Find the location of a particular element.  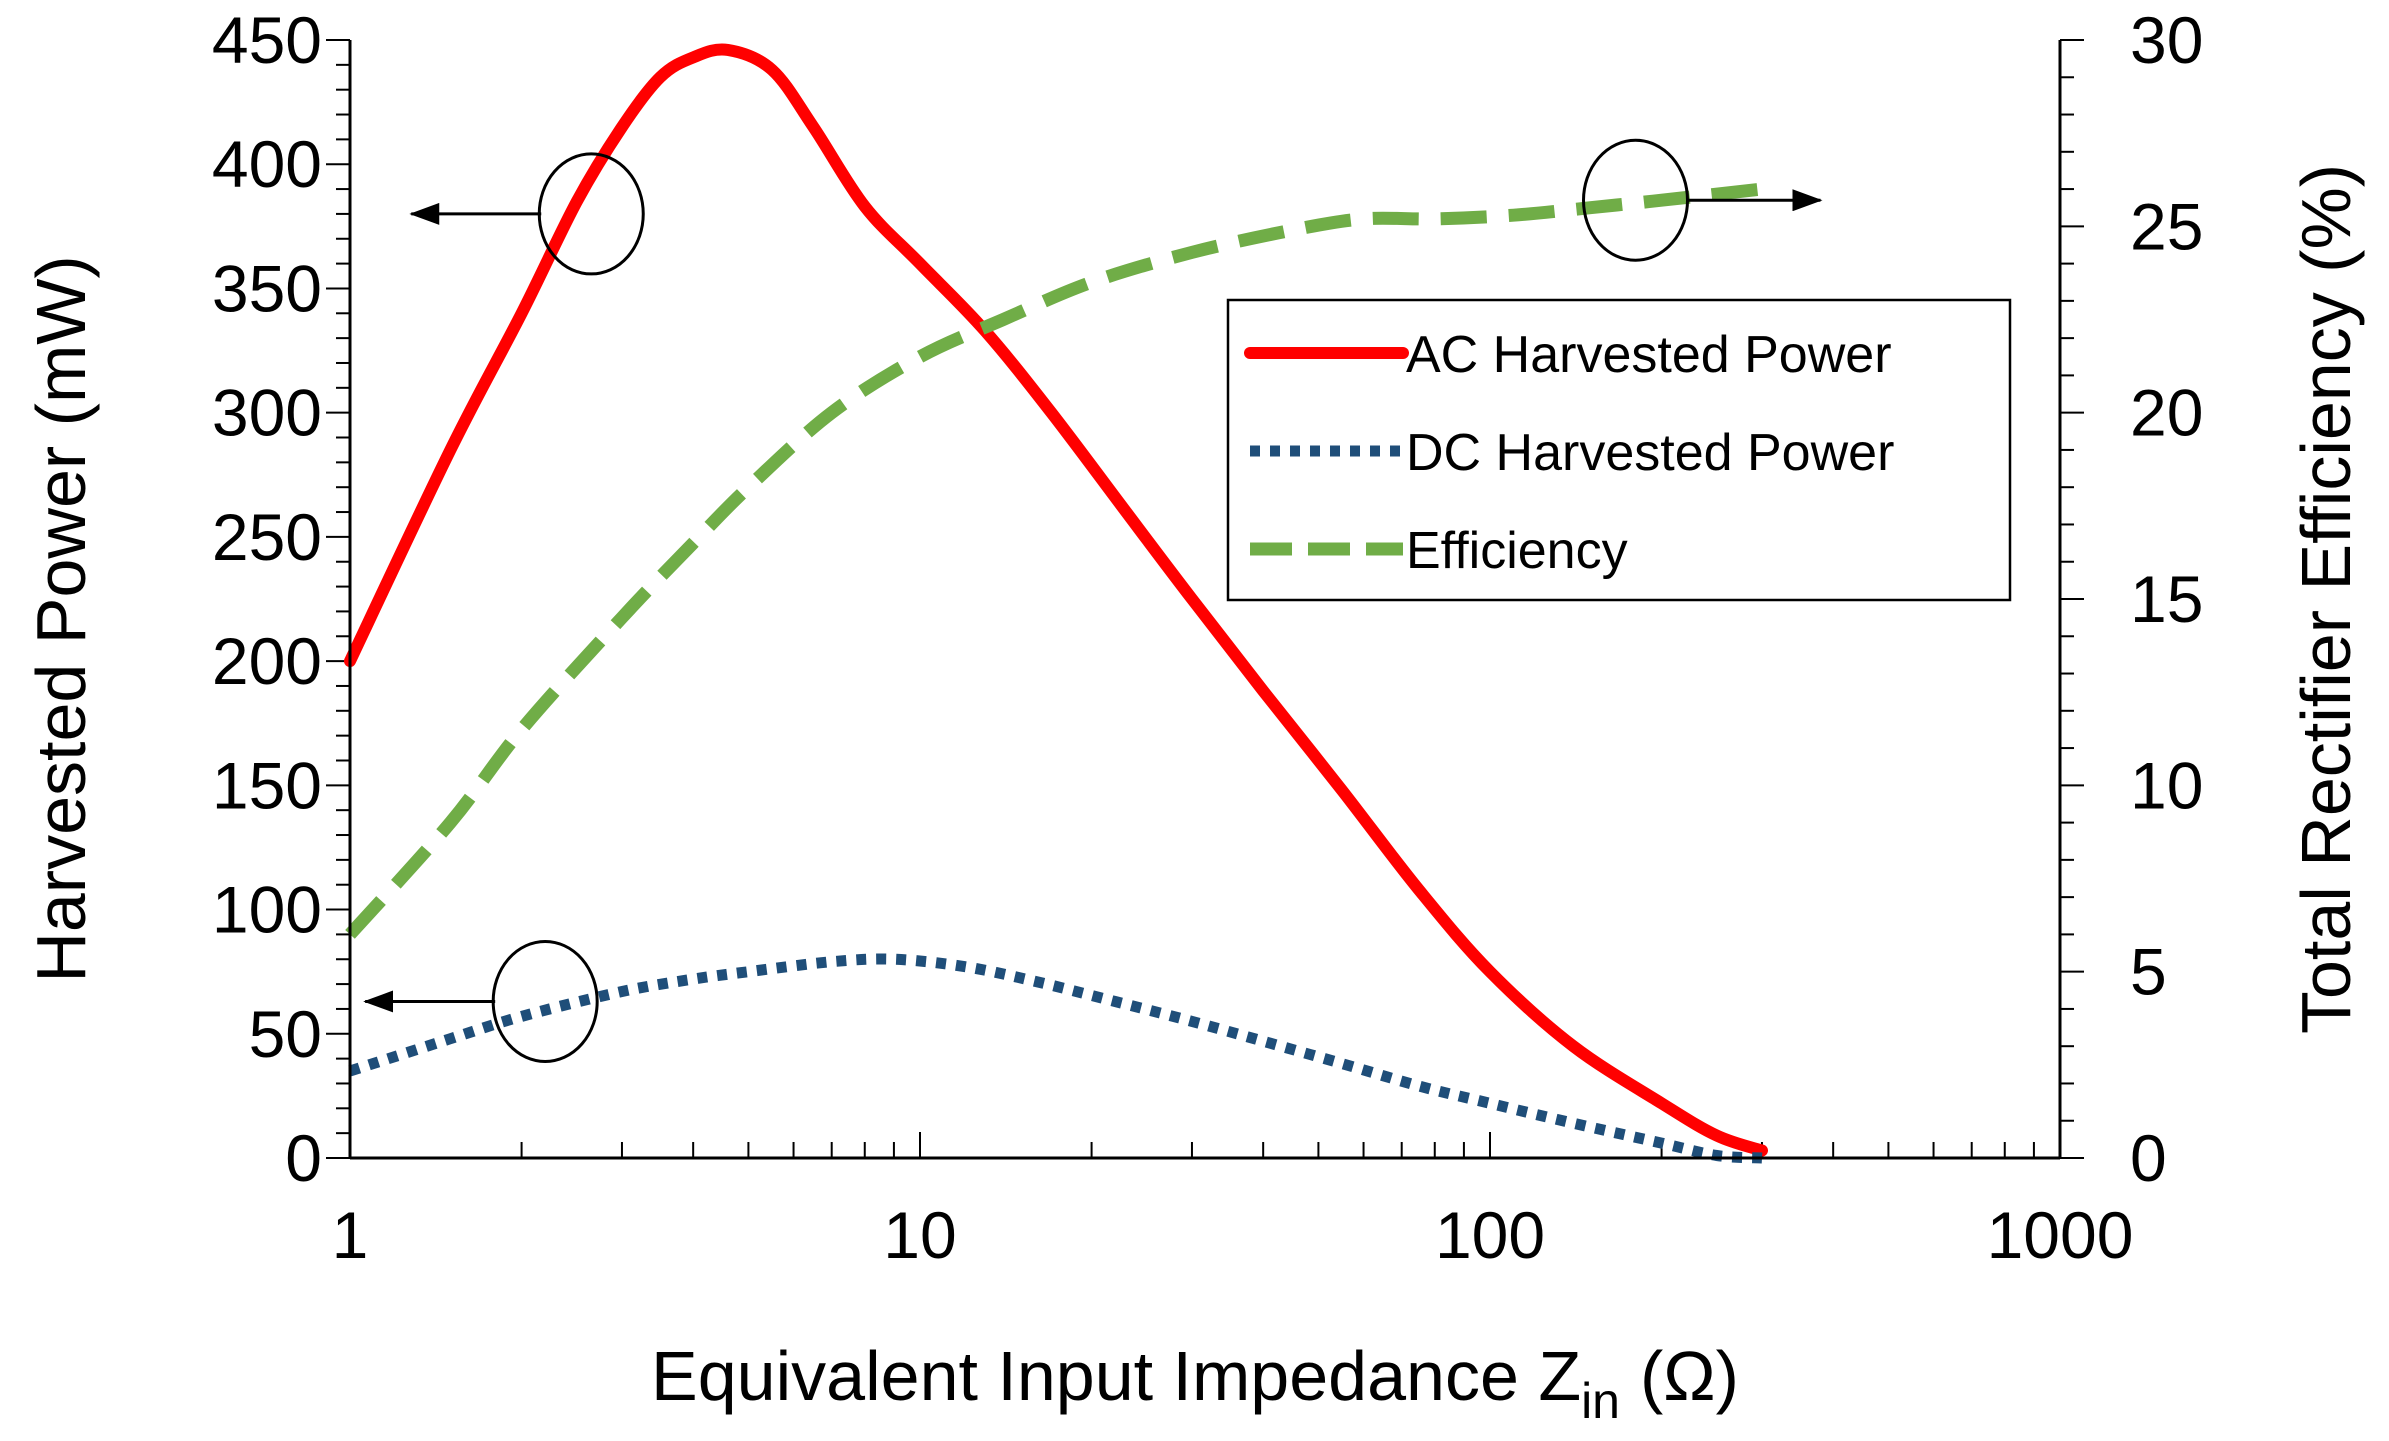

y2-tick-label: 20 is located at coordinates (2166, 413).